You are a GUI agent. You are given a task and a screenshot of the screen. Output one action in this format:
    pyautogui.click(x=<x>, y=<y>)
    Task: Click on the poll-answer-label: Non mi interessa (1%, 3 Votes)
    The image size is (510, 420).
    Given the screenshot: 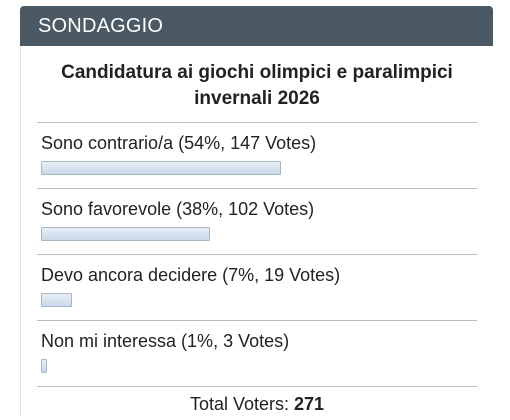 What is the action you would take?
    pyautogui.click(x=165, y=341)
    